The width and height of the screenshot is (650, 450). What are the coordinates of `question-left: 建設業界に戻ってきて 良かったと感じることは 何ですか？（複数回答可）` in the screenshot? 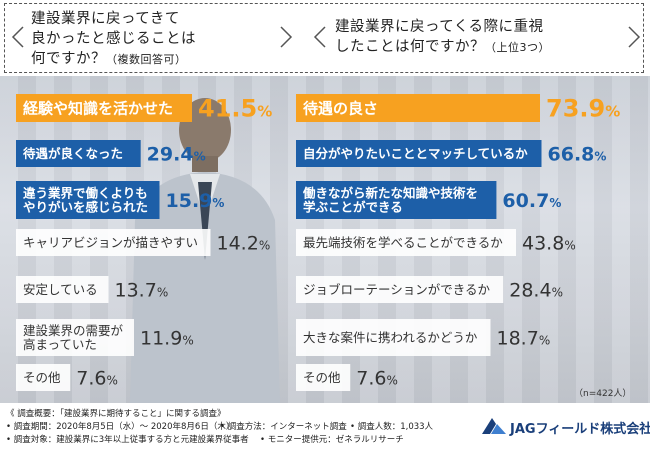 It's located at (152, 39).